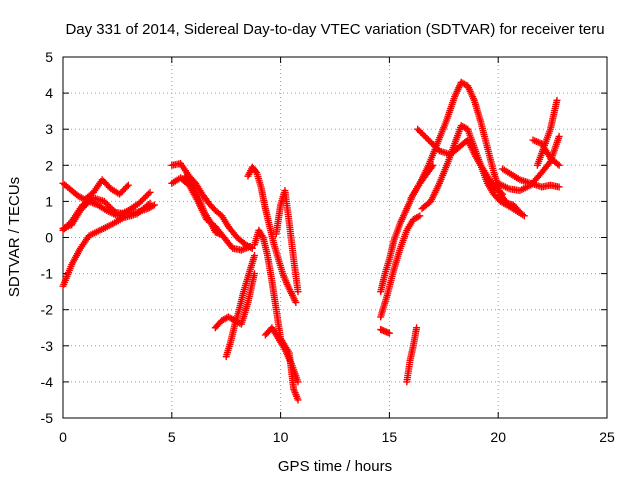 The width and height of the screenshot is (640, 480). I want to click on x-tick-label: 25, so click(607, 437).